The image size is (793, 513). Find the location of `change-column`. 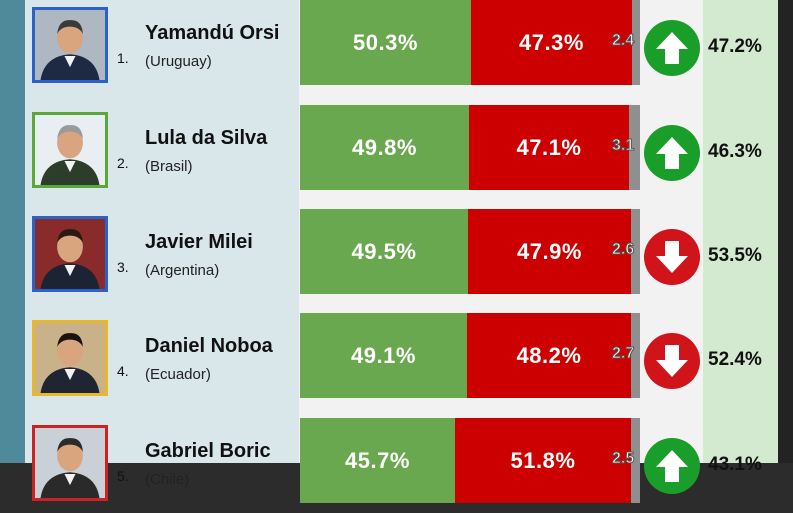

change-column is located at coordinates (740, 231).